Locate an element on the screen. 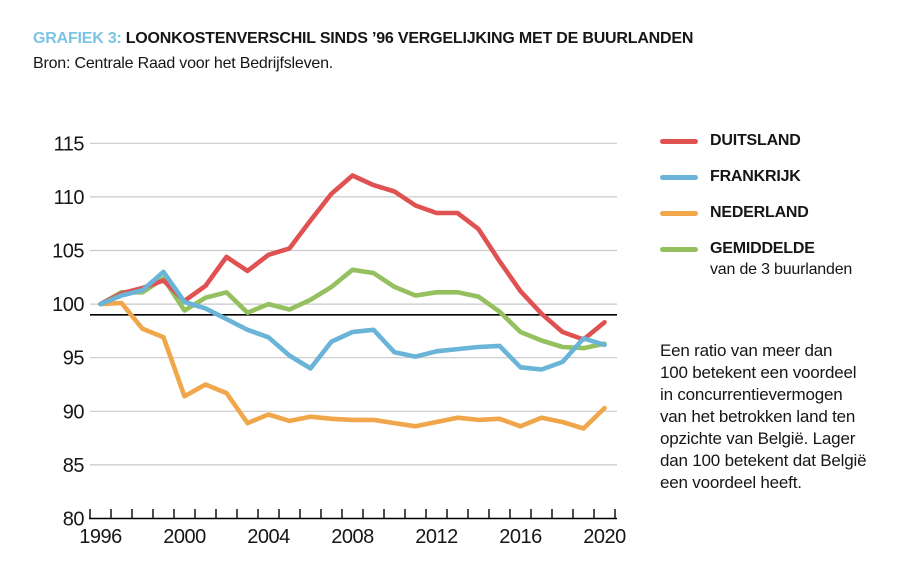 This screenshot has height=579, width=897. legend-label: NEDERLAND is located at coordinates (759, 212).